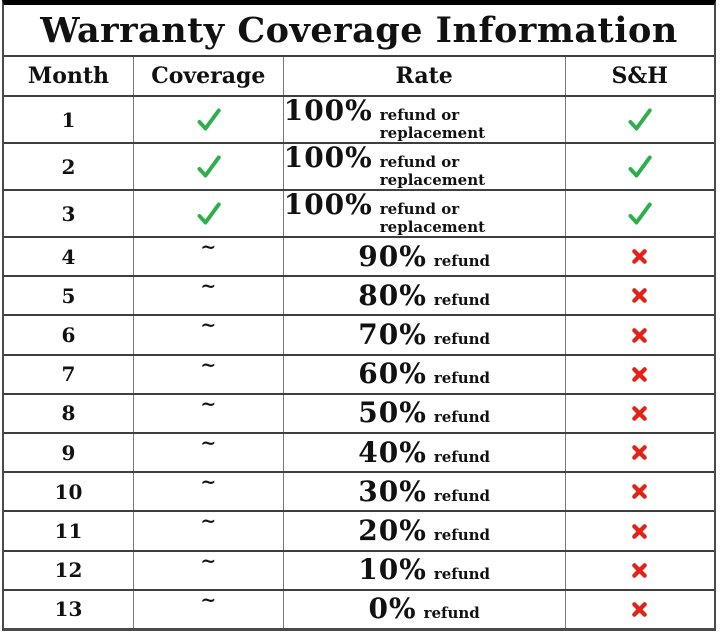  Describe the element at coordinates (392, 609) in the screenshot. I see `rate-value: 0%` at that location.